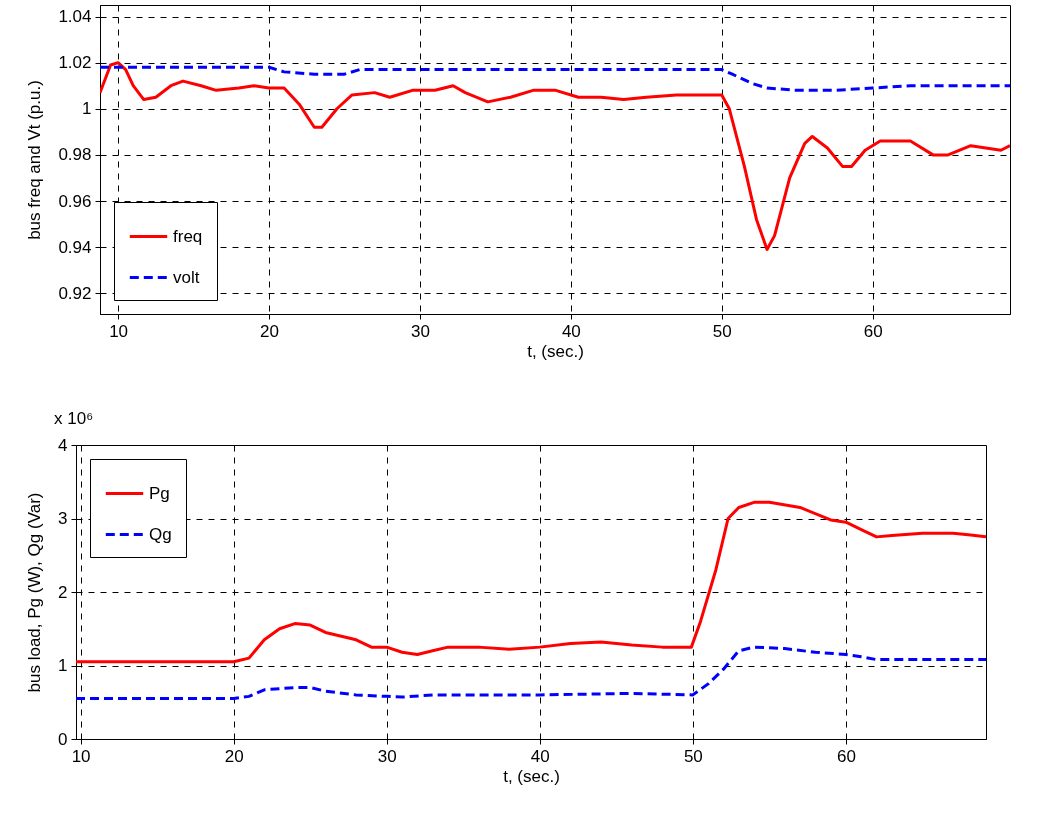  I want to click on y-tick-label: 0.94, so click(75, 247).